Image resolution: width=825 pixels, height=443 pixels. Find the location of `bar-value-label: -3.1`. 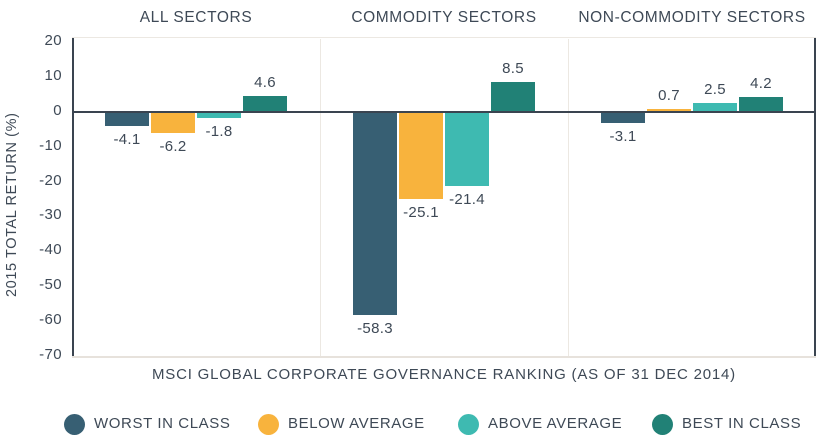

bar-value-label: -3.1 is located at coordinates (623, 136).